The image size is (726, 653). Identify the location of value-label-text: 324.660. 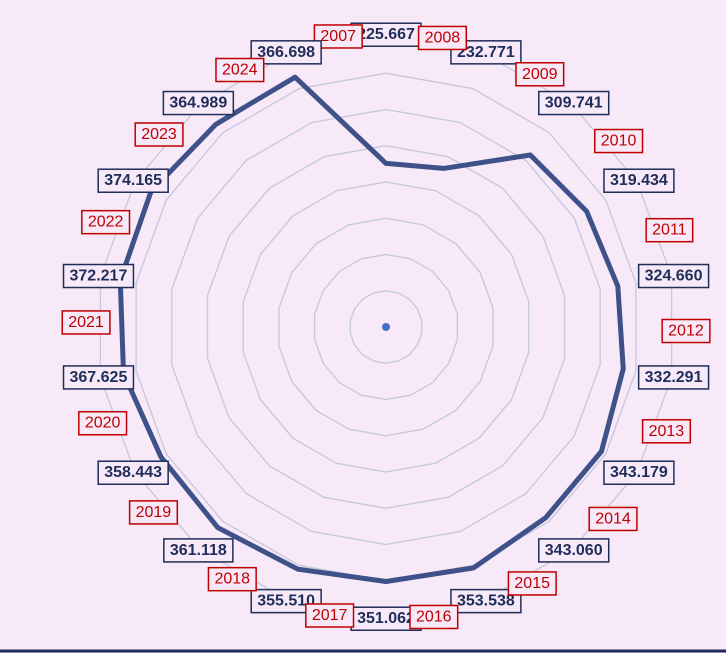
(674, 276).